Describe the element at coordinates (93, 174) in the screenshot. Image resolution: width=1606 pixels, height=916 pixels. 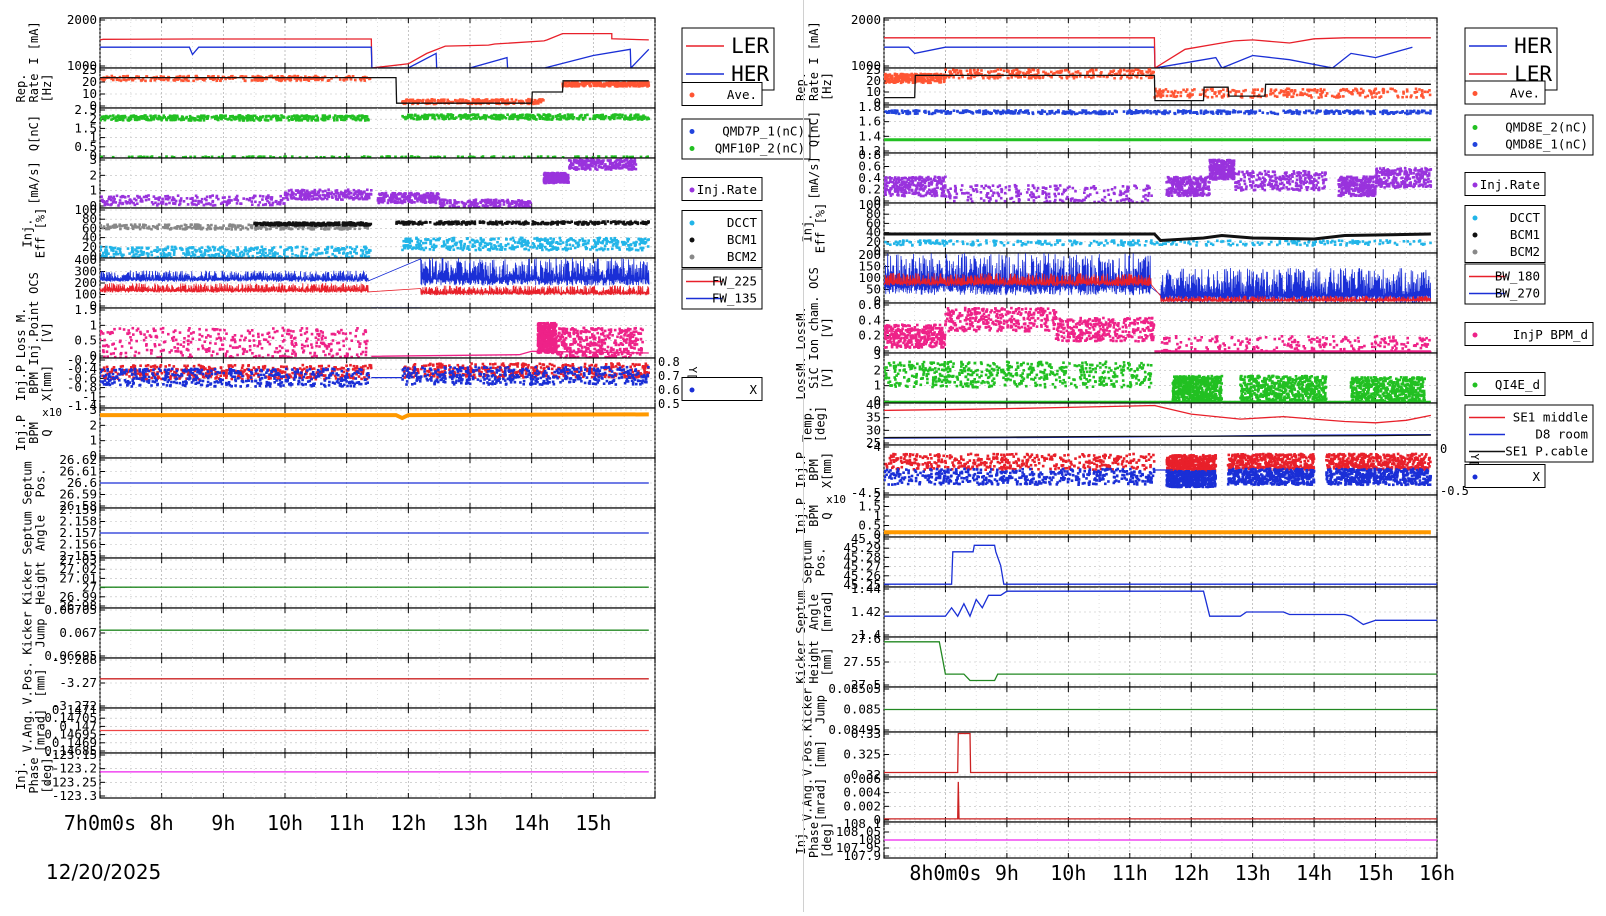
I see `left-injrate-ytick-label: 2` at that location.